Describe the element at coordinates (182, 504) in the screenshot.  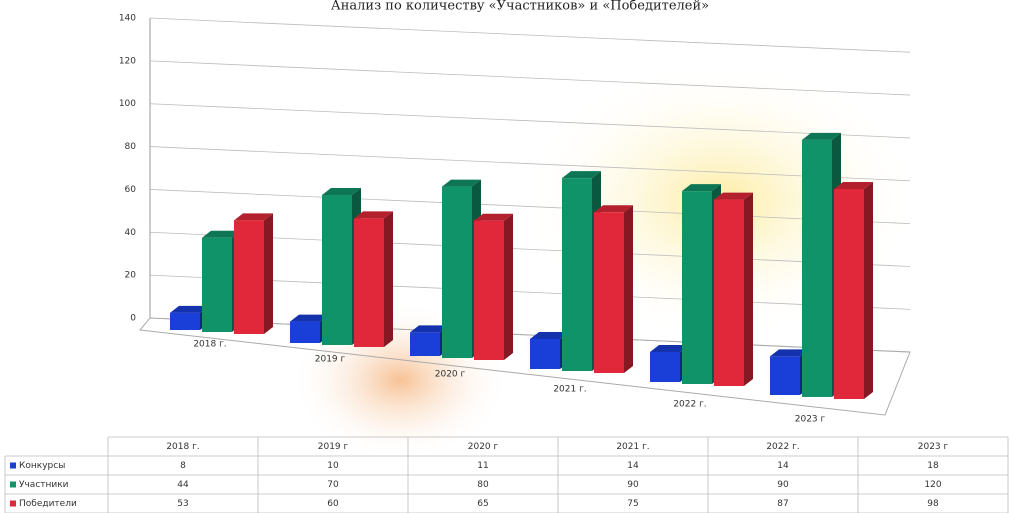
I see `table-cell: 53` at that location.